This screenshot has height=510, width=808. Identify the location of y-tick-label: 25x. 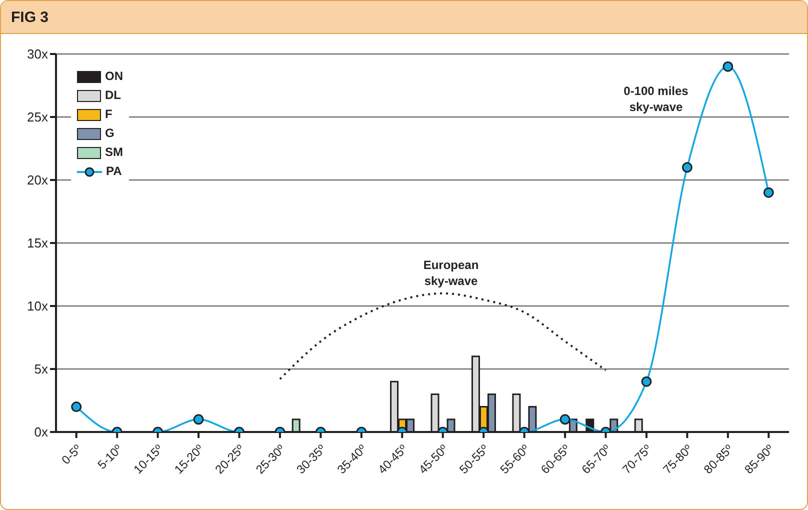
(37, 117).